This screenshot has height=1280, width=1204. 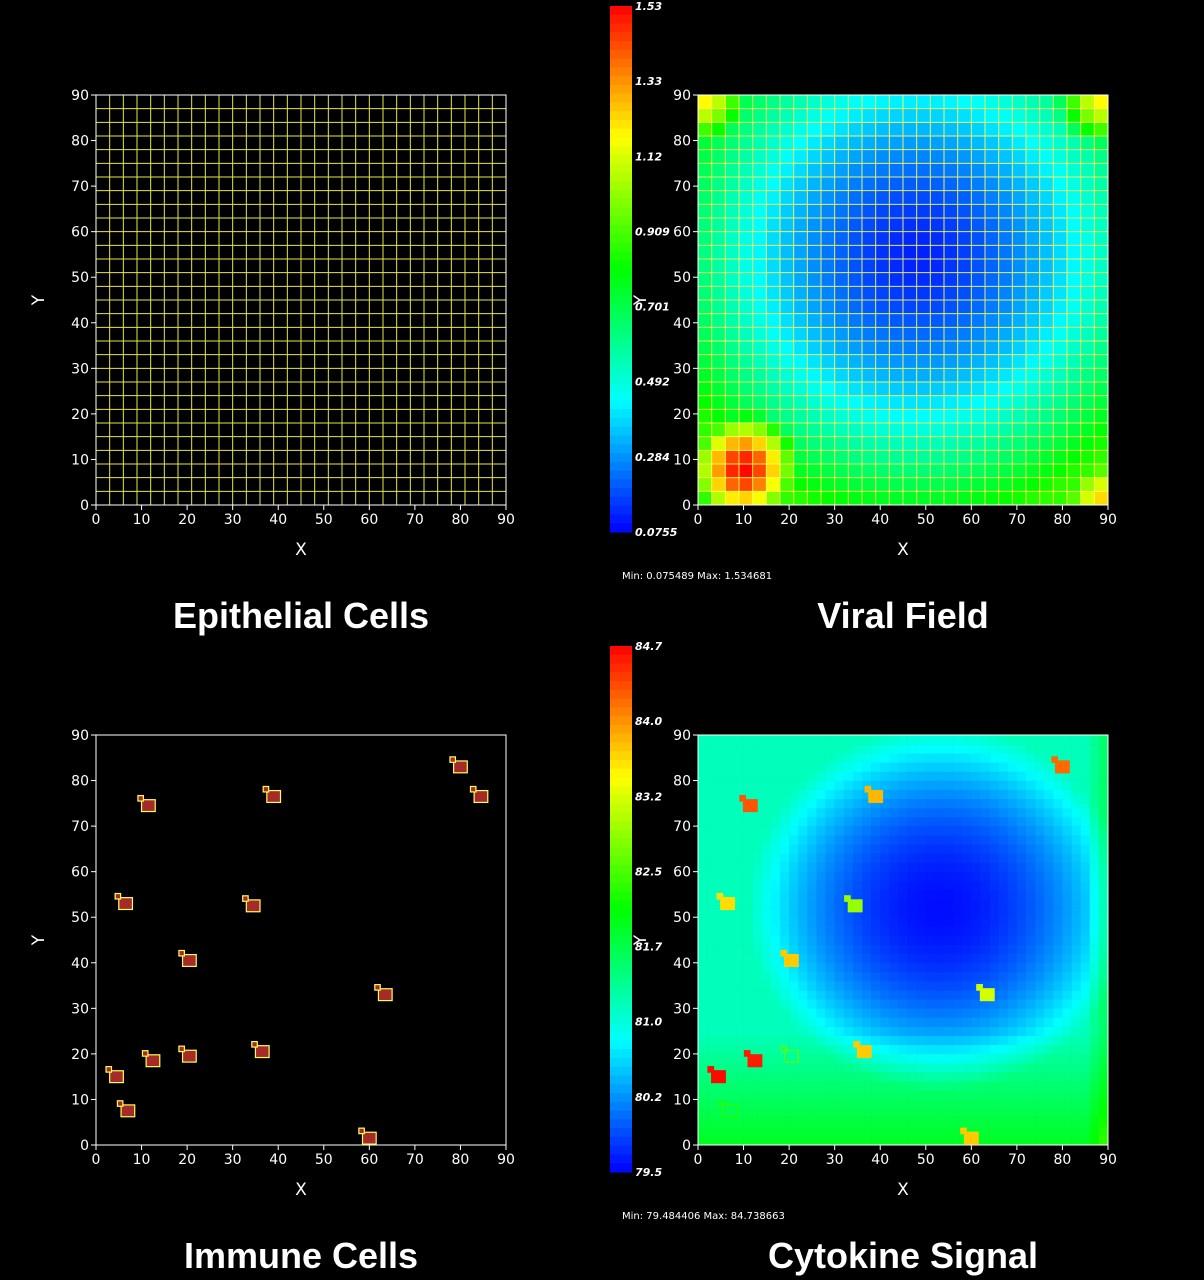 I want to click on y-tick-label: 40, so click(x=682, y=964).